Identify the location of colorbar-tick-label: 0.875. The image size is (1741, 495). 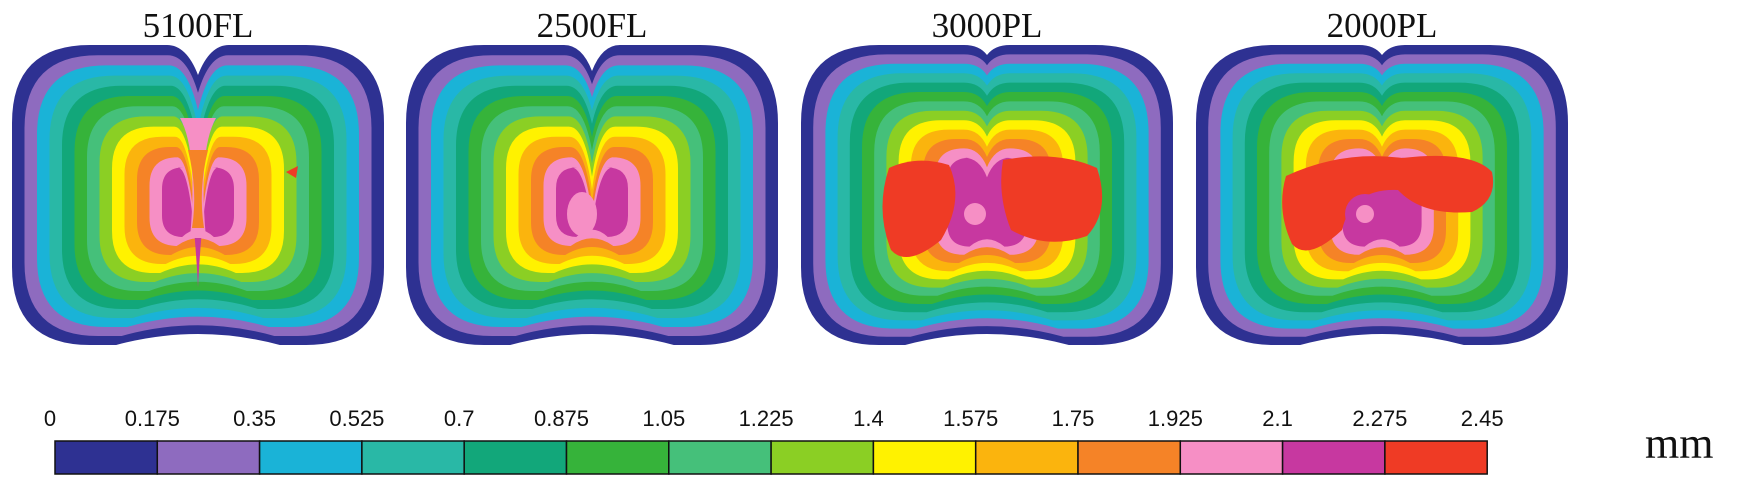
(561, 418).